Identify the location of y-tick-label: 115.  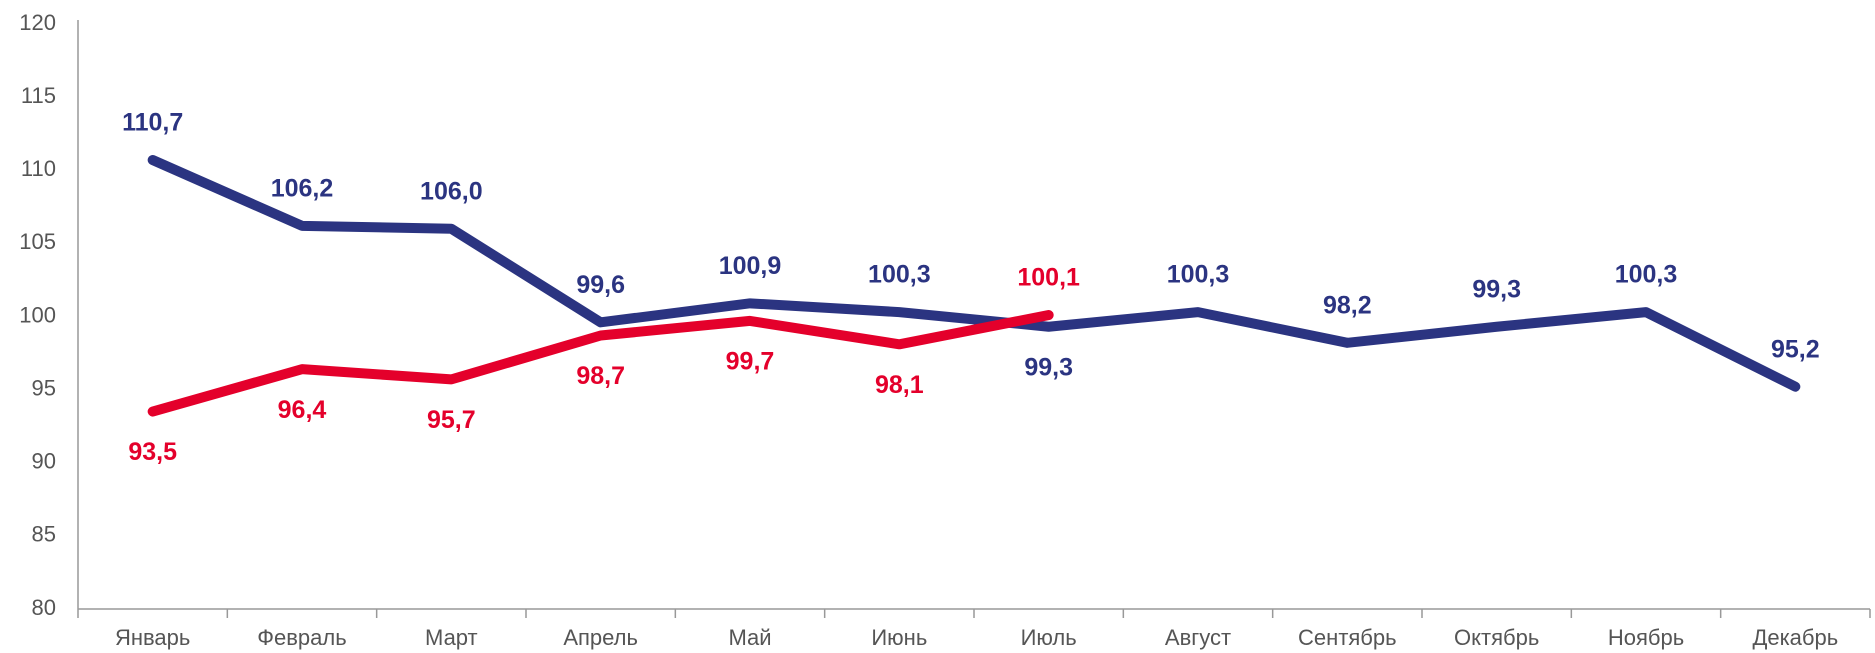
(38, 95).